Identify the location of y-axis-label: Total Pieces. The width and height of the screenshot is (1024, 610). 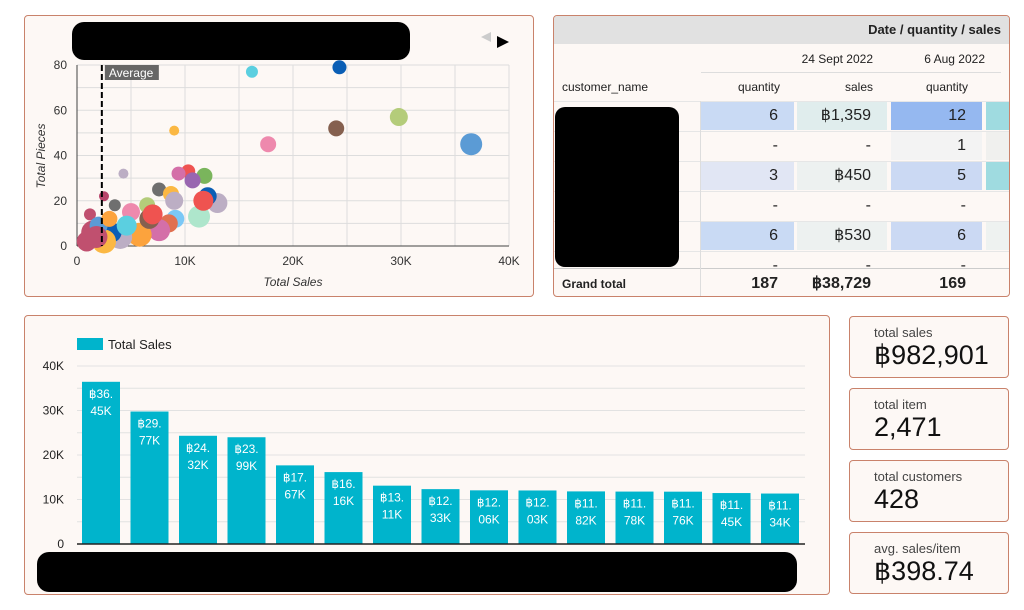
(41, 156).